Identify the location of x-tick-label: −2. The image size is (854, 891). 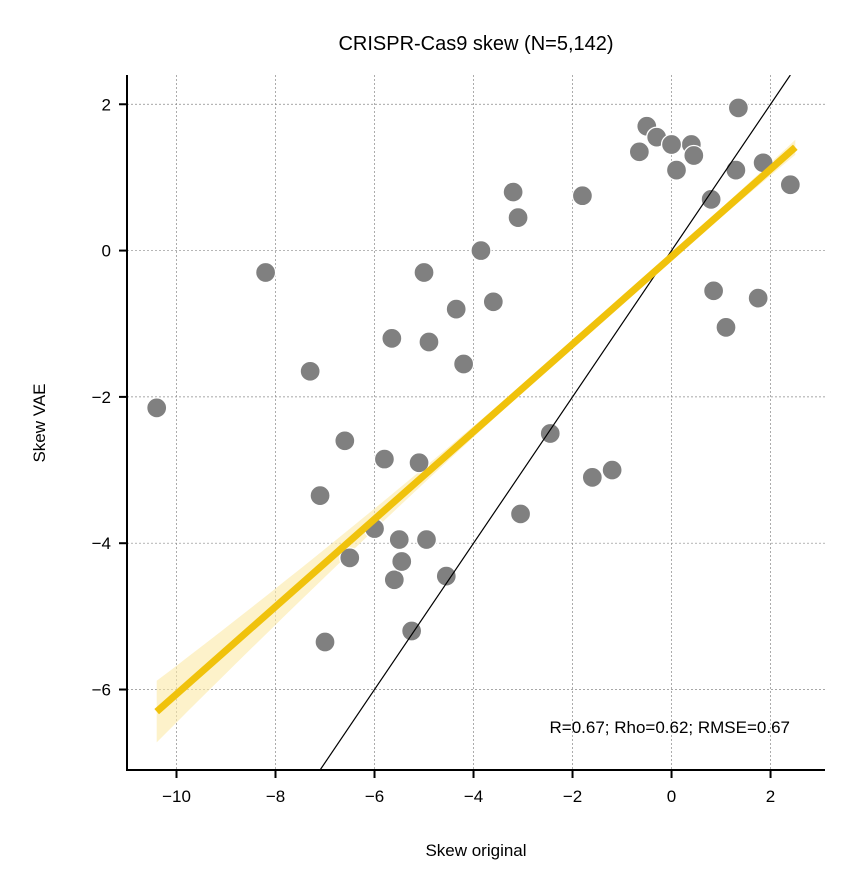
(572, 796).